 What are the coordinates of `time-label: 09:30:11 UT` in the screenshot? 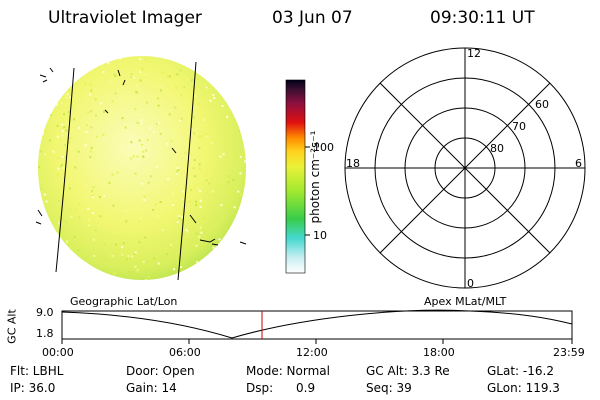 It's located at (482, 18).